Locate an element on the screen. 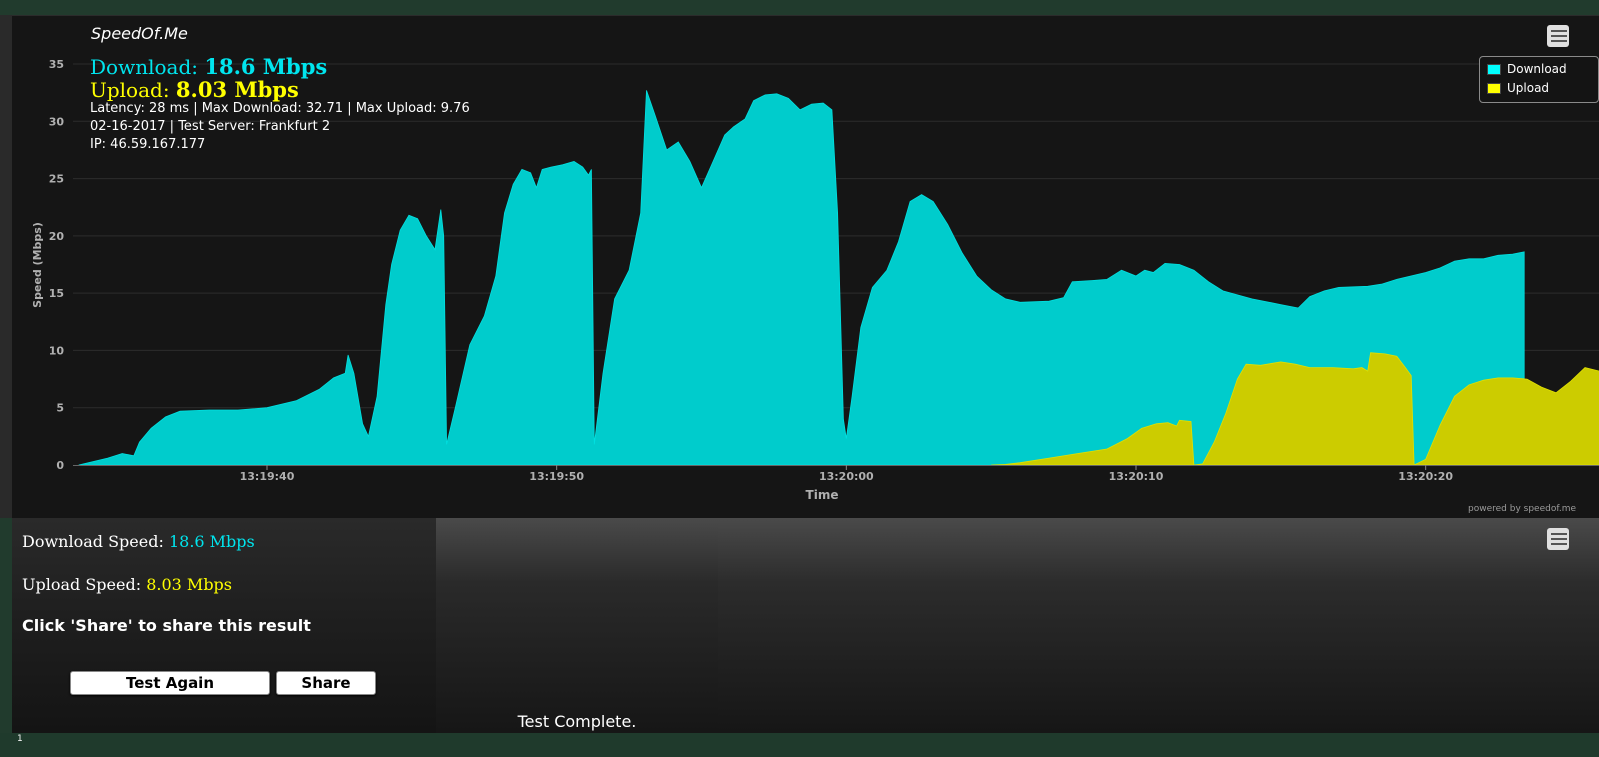 The width and height of the screenshot is (1599, 757). legend-item-upload: Upload is located at coordinates (1518, 88).